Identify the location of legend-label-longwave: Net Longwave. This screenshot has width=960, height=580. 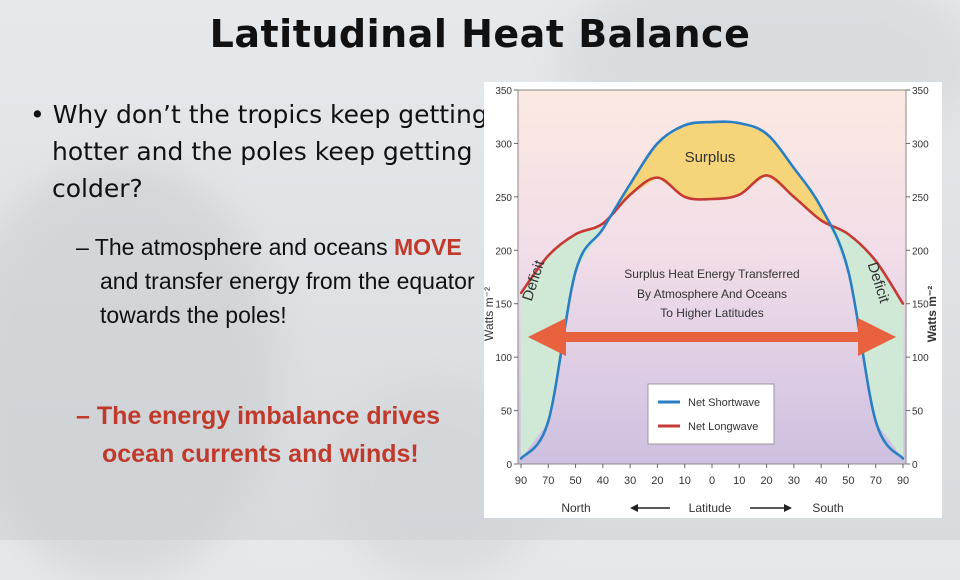
(723, 427).